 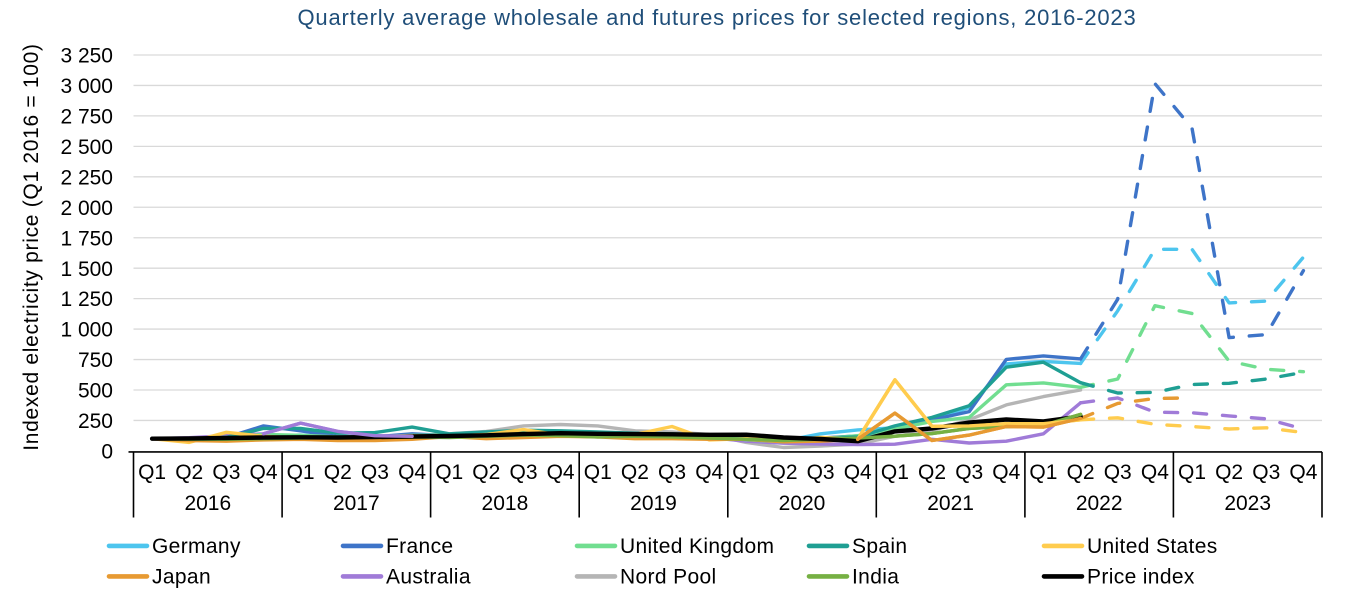 I want to click on svg-text: Nord Pool, so click(x=668, y=577).